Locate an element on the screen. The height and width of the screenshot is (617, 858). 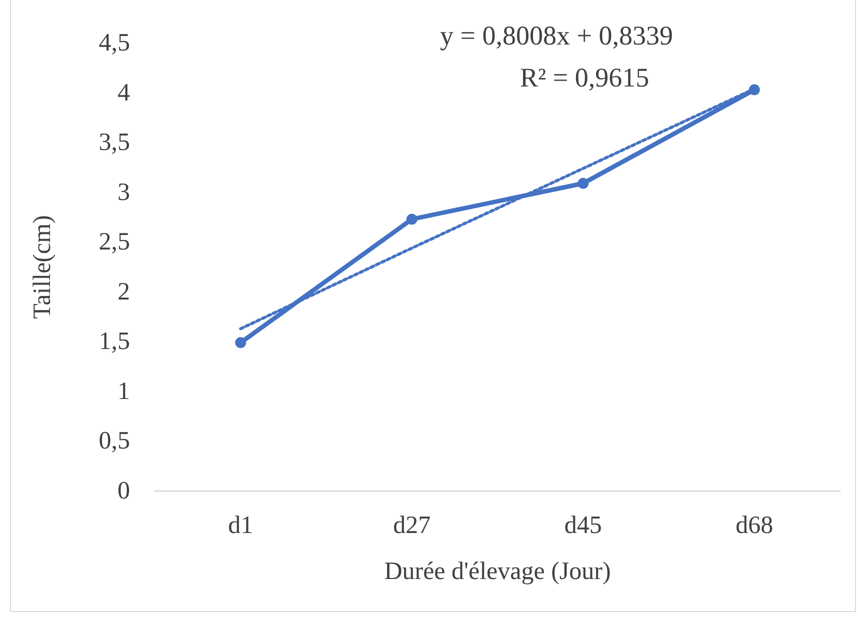
annotation: y = 0,8008x + 0,8339 is located at coordinates (556, 35).